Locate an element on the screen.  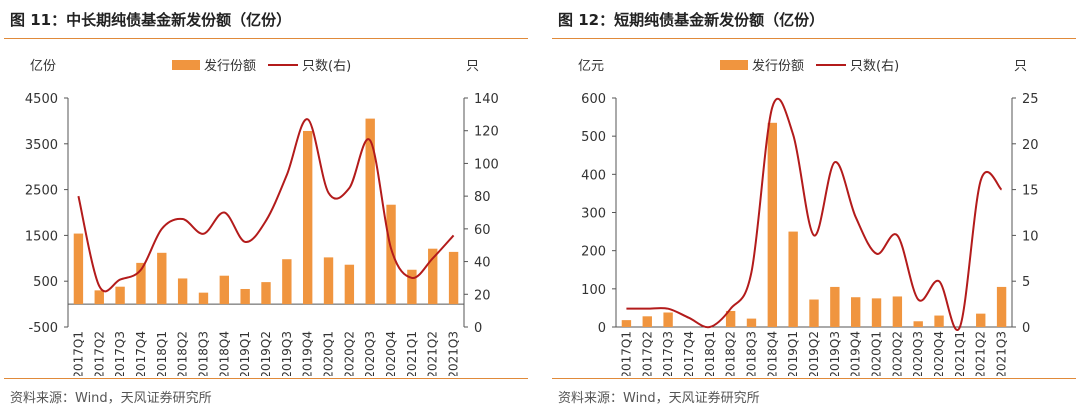
right-tick-label: 5 is located at coordinates (1026, 282).